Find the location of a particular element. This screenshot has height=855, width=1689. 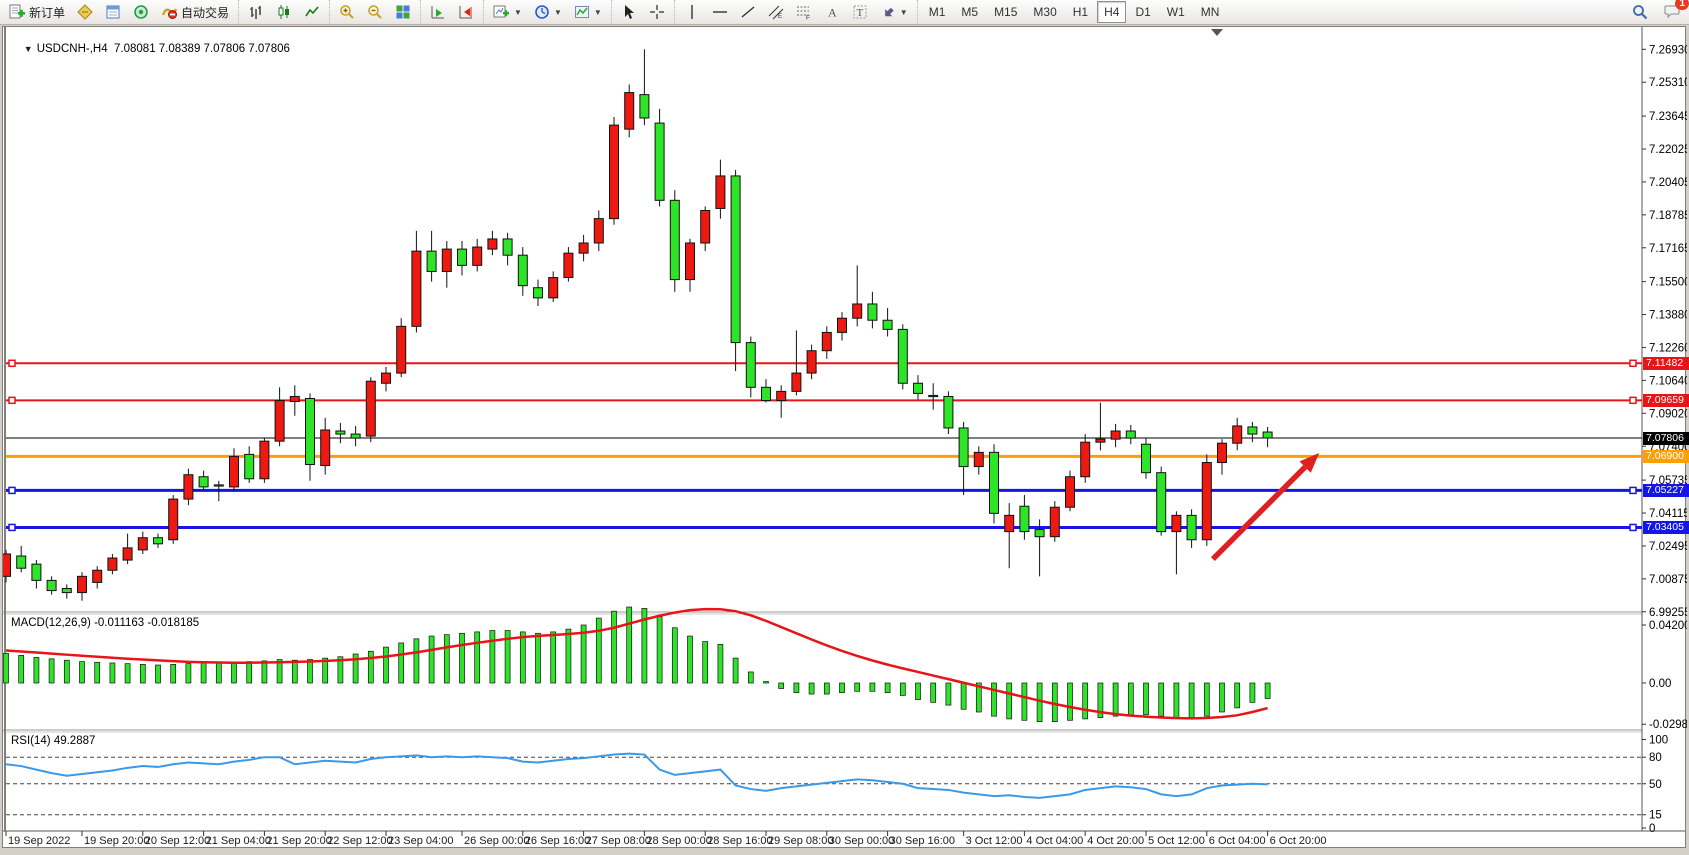

new-order-button: 新订单 is located at coordinates (37, 12).